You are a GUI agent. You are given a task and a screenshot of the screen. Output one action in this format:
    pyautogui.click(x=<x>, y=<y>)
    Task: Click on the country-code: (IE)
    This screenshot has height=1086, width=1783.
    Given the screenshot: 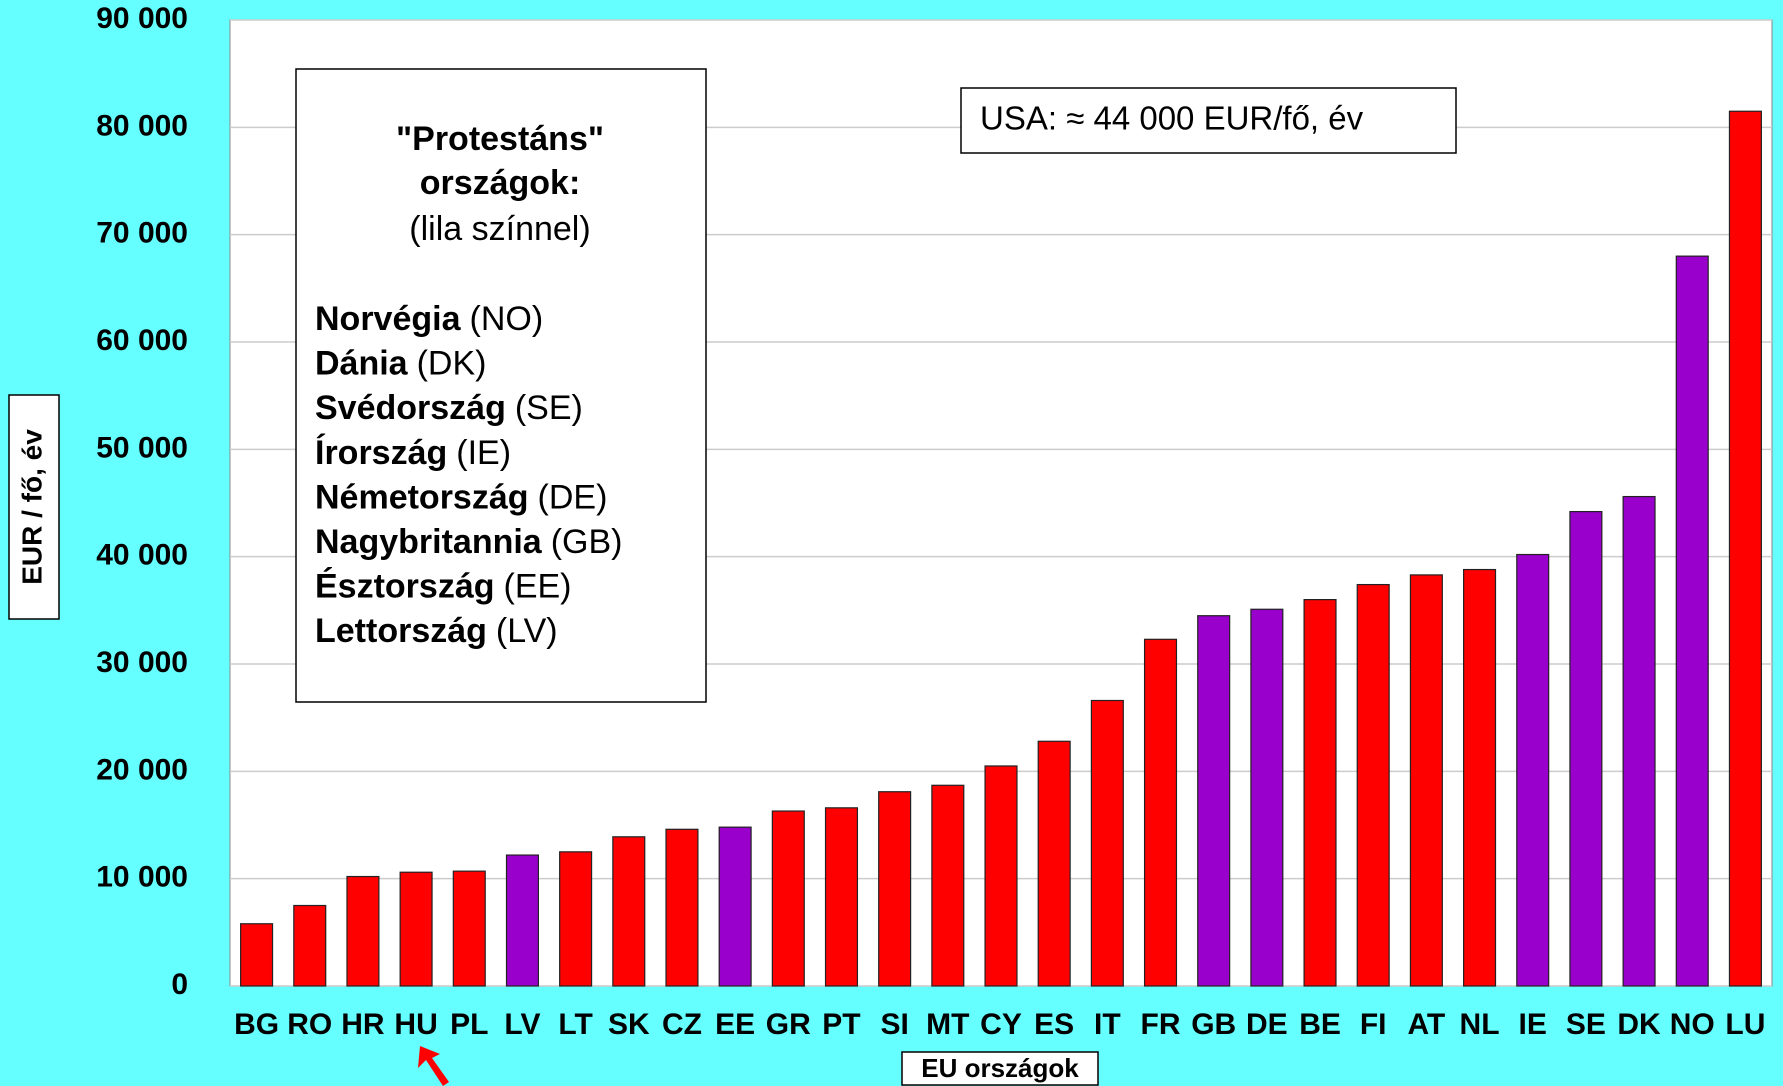 What is the action you would take?
    pyautogui.click(x=483, y=453)
    